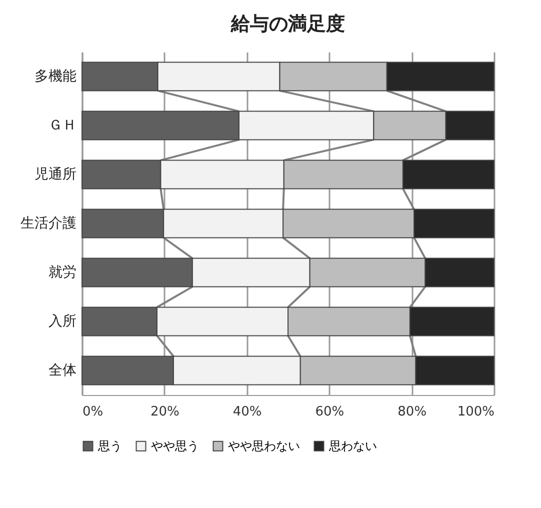  Describe the element at coordinates (62, 370) in the screenshot. I see `y-tick-label: 全体` at that location.